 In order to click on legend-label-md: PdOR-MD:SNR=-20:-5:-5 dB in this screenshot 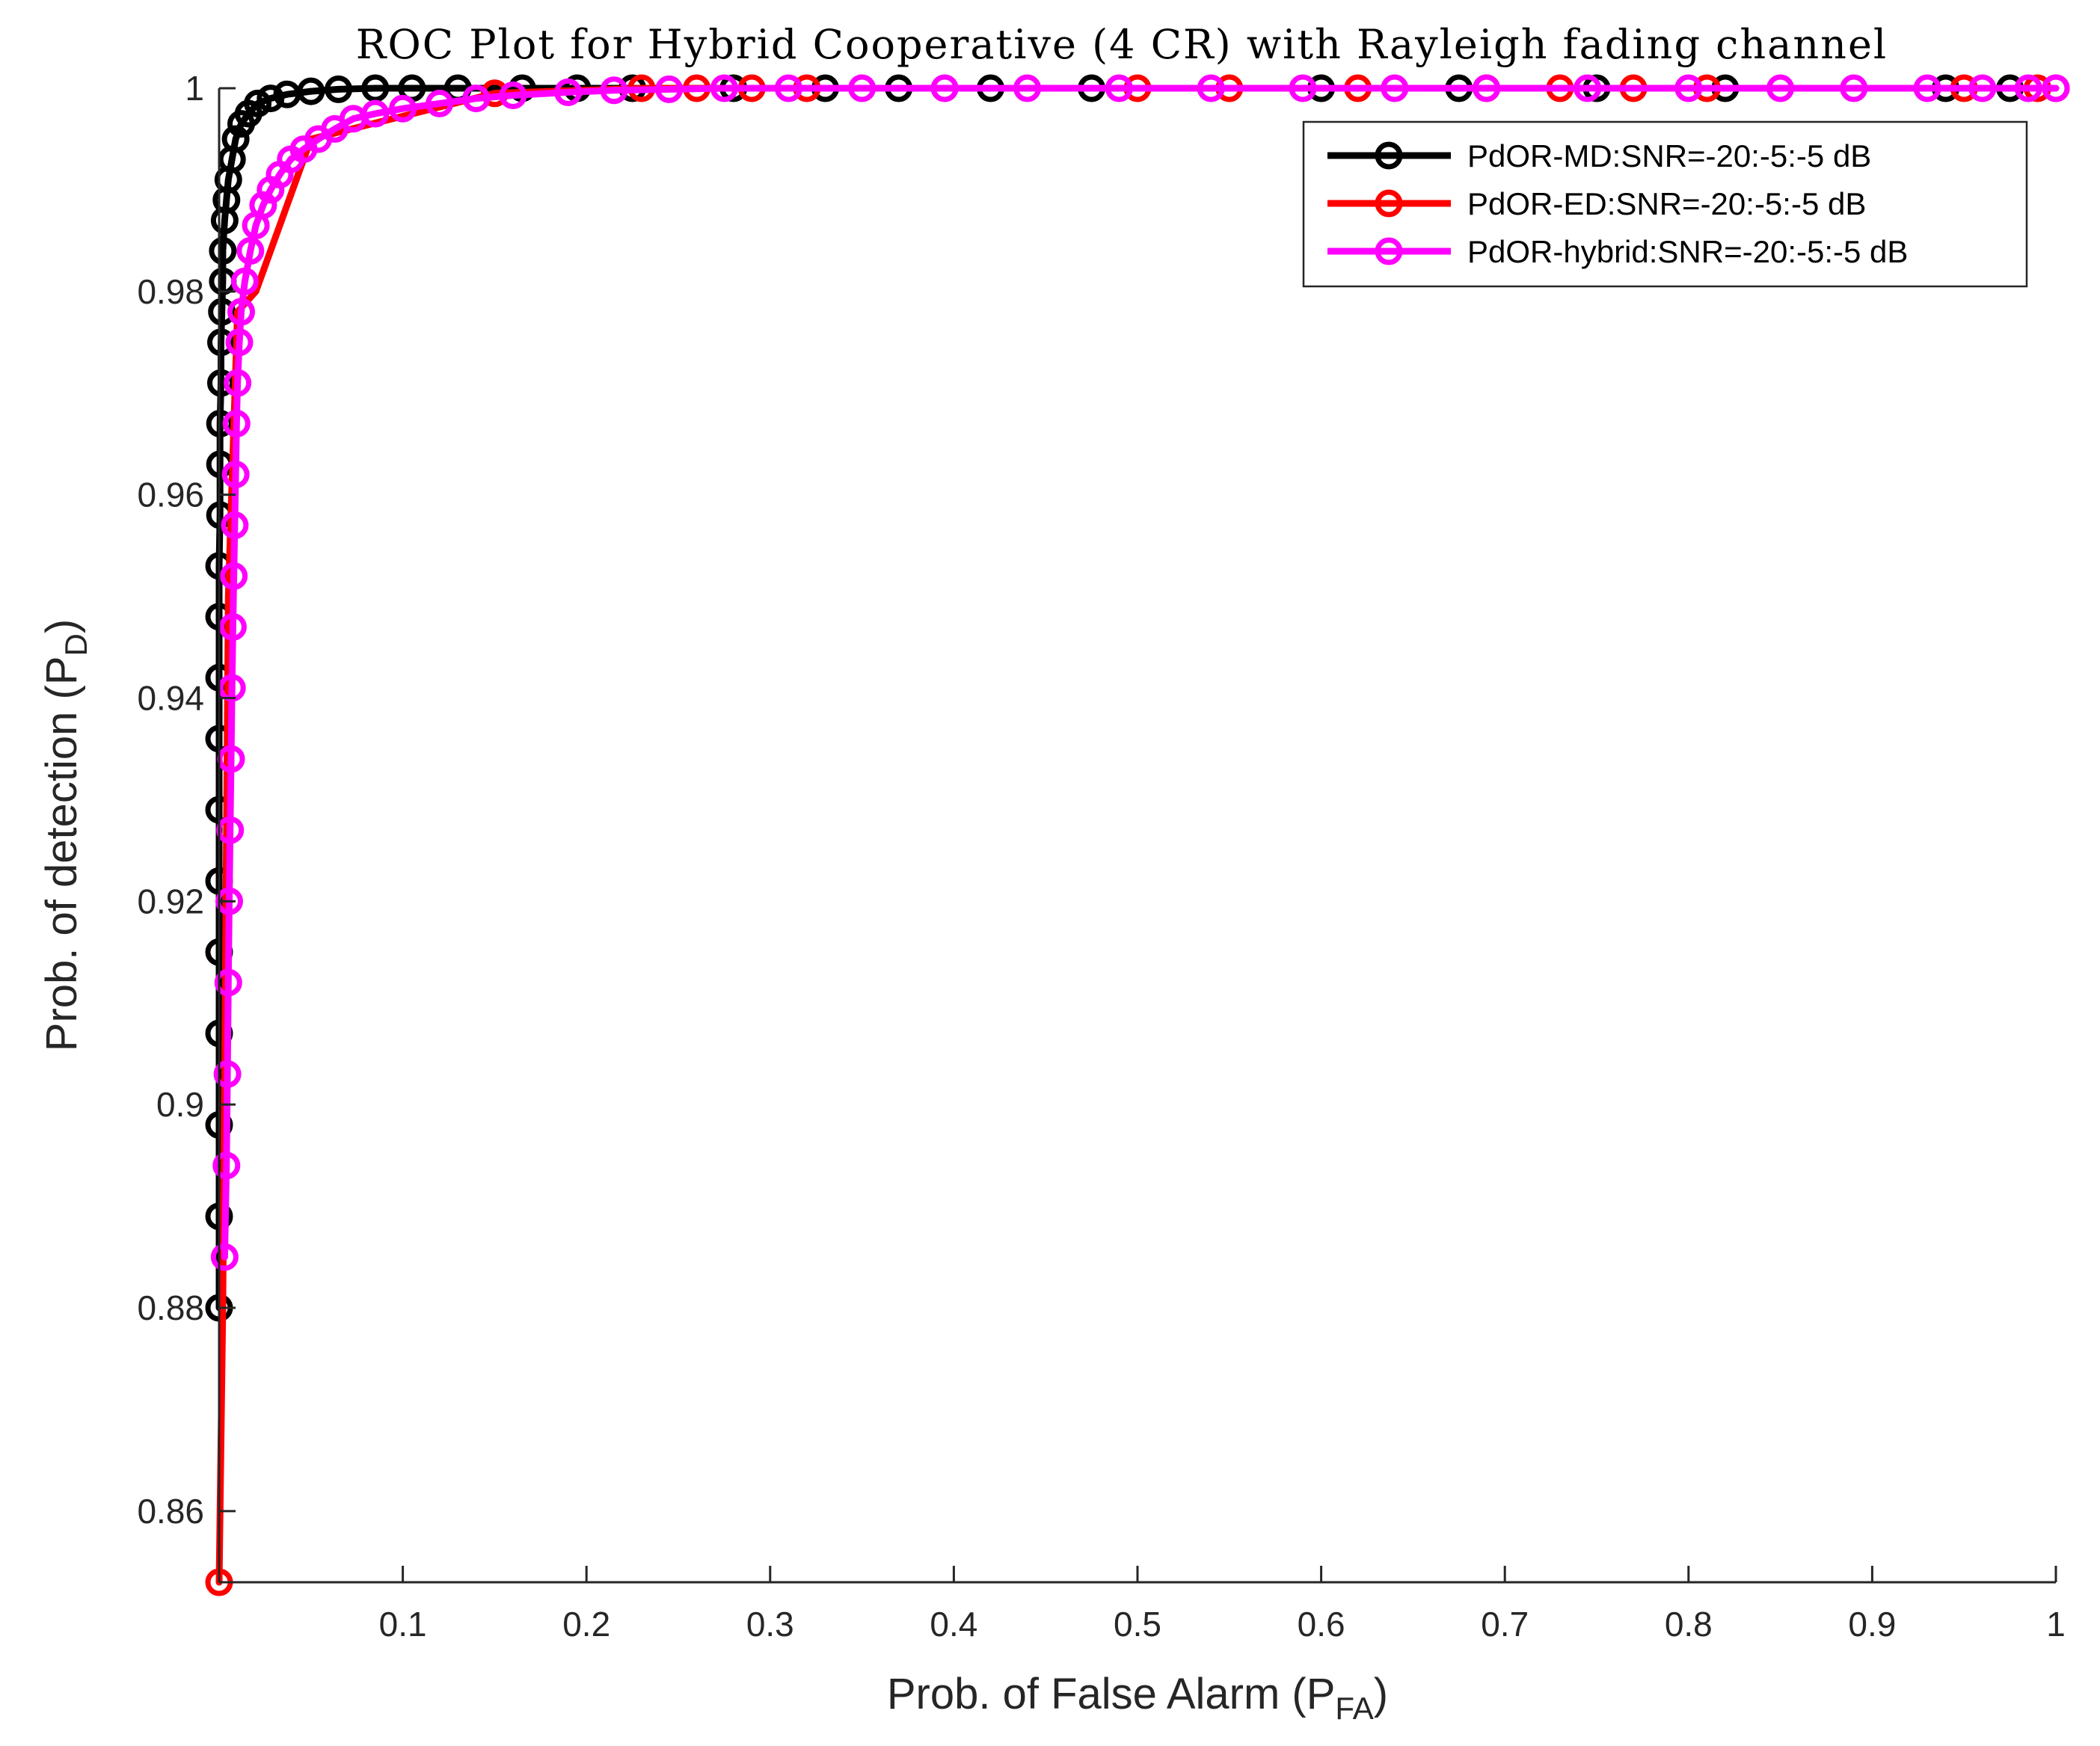, I will do `click(1669, 155)`.